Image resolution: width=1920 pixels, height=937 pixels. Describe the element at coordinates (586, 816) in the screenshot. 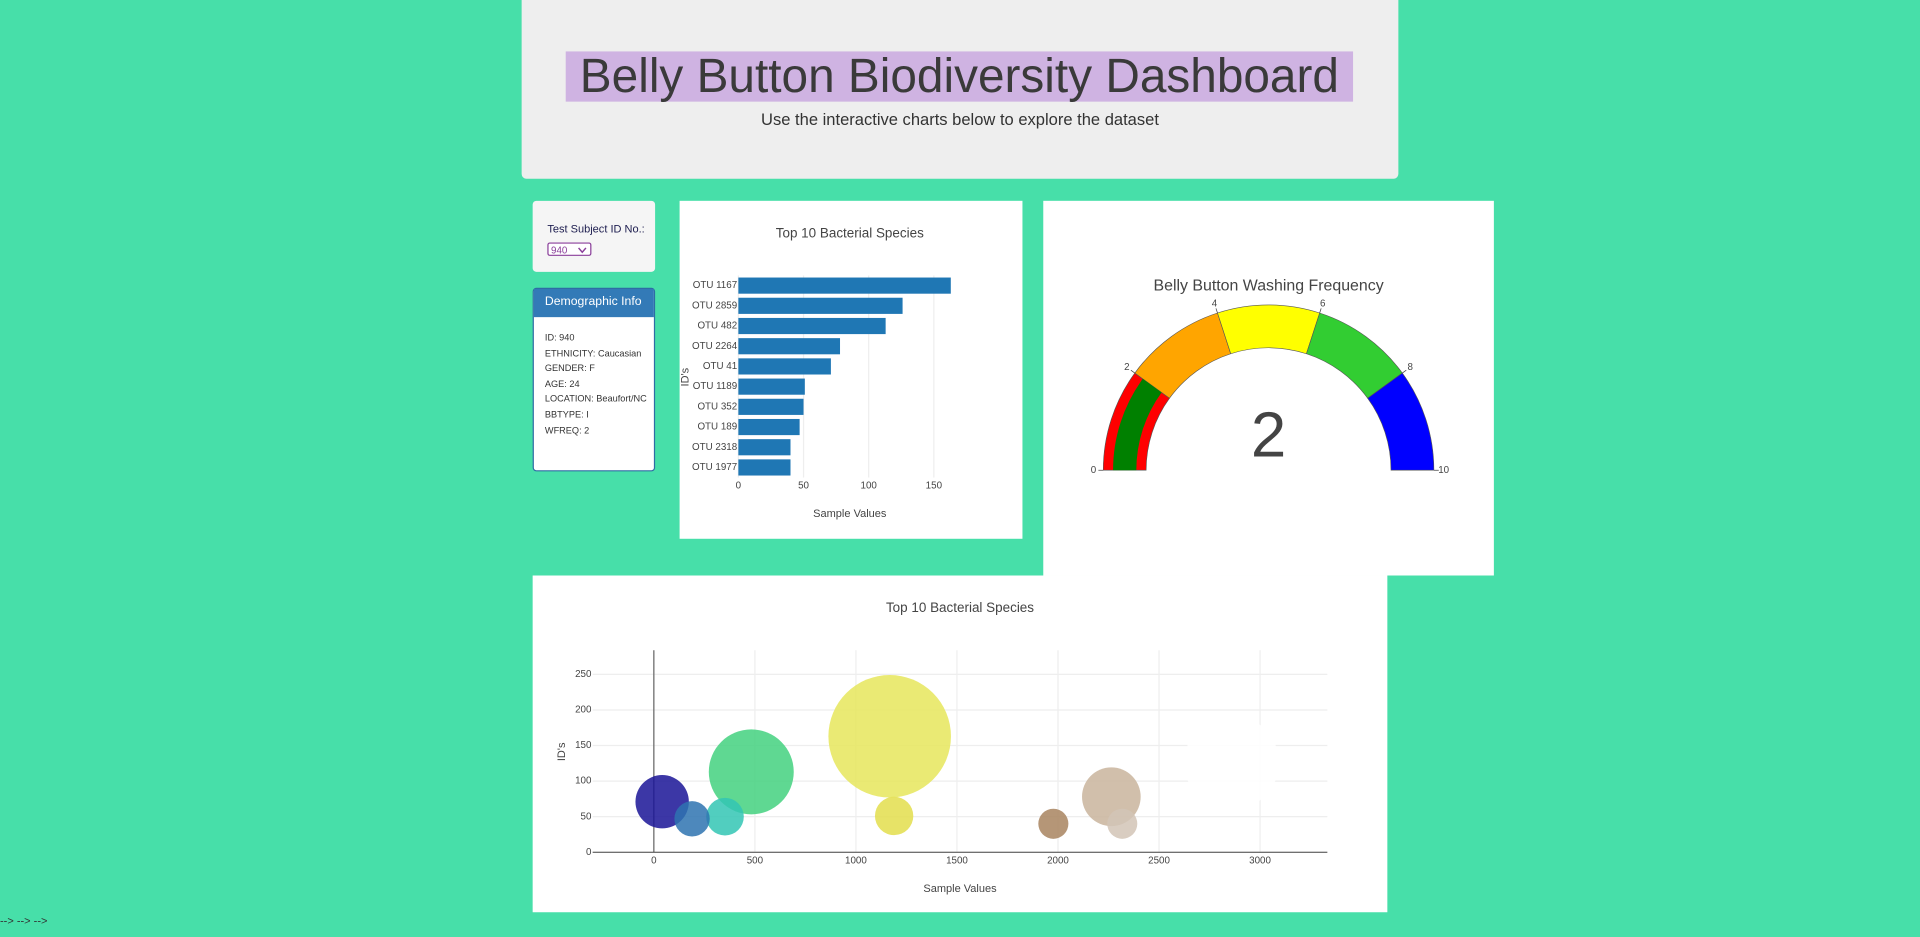

I see `y-tick-label: 50` at that location.